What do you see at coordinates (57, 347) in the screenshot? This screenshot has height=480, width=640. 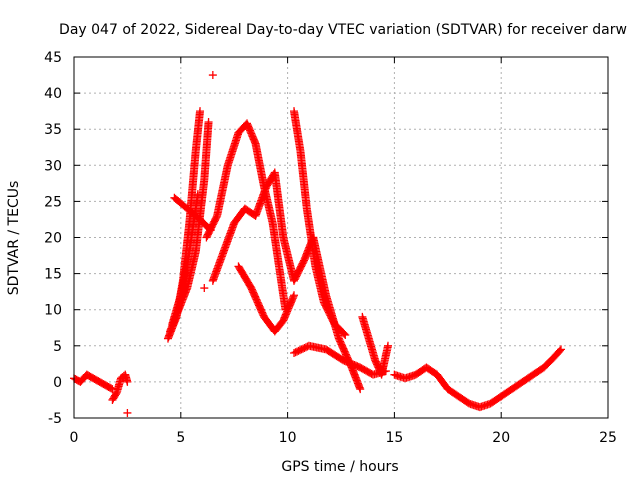 I see `y-tick-label: 5` at bounding box center [57, 347].